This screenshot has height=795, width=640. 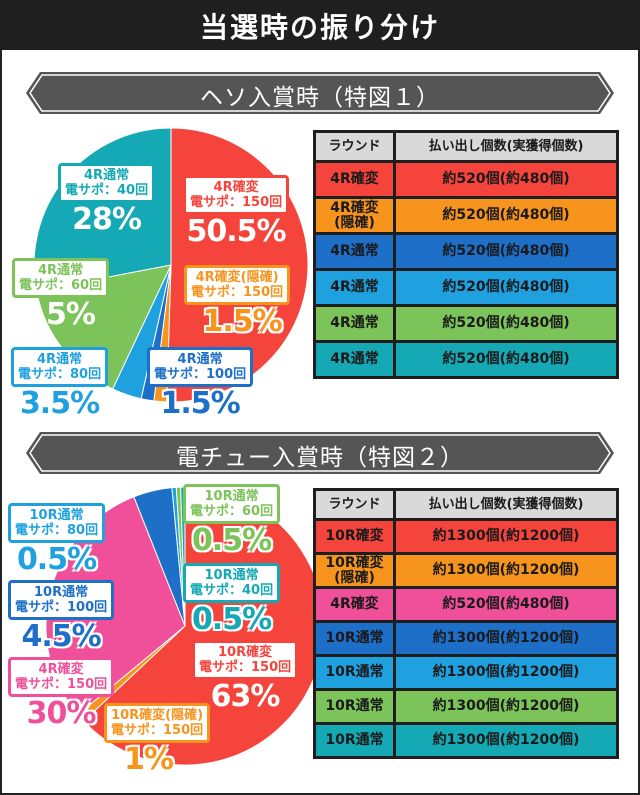 I want to click on callout-percent: 3.5%, so click(x=59, y=403).